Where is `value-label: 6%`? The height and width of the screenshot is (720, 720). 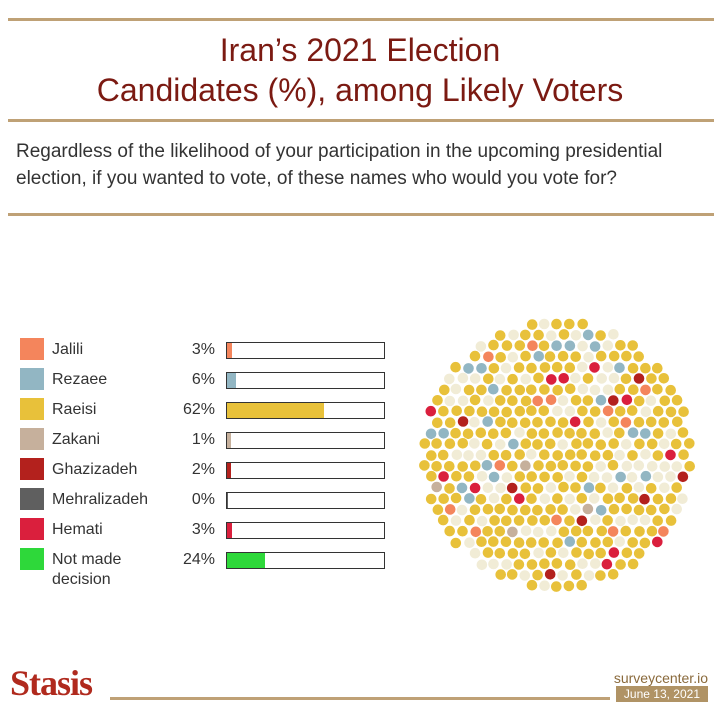
value-label: 6% is located at coordinates (203, 379).